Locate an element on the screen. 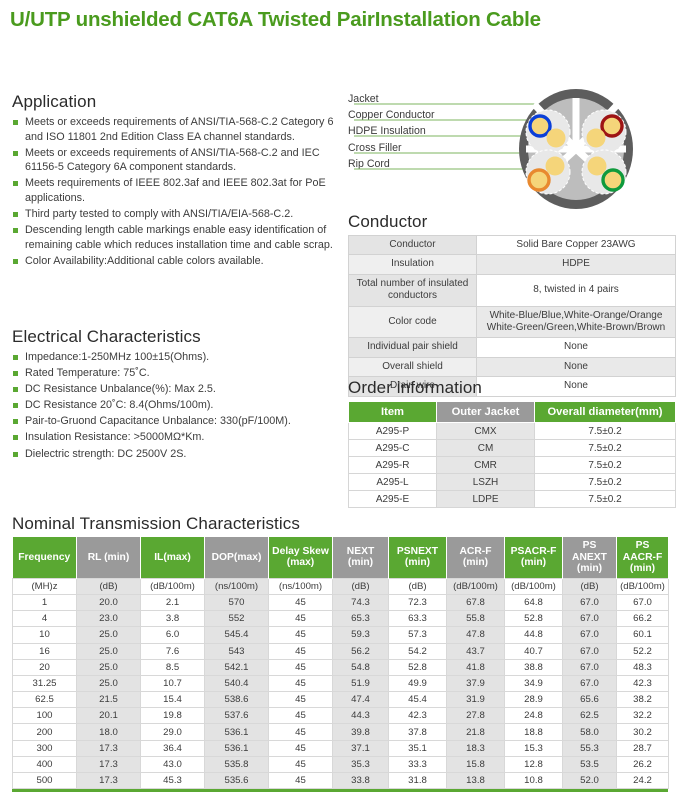 Image resolution: width=680 pixels, height=792 pixels. transmission-cell: 41.8 is located at coordinates (475, 667).